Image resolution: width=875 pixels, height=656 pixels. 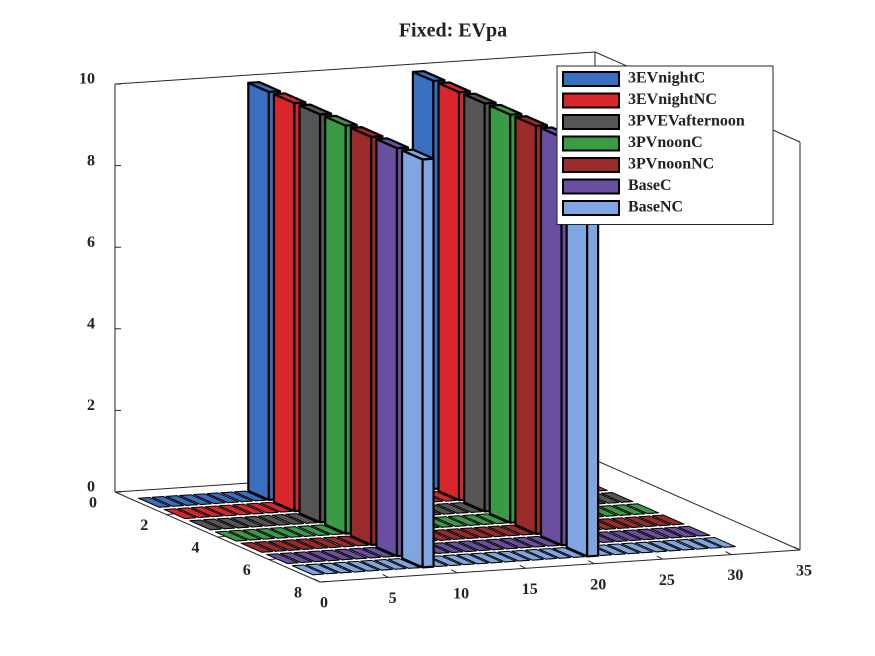 I want to click on bar-front, so click(x=428, y=363).